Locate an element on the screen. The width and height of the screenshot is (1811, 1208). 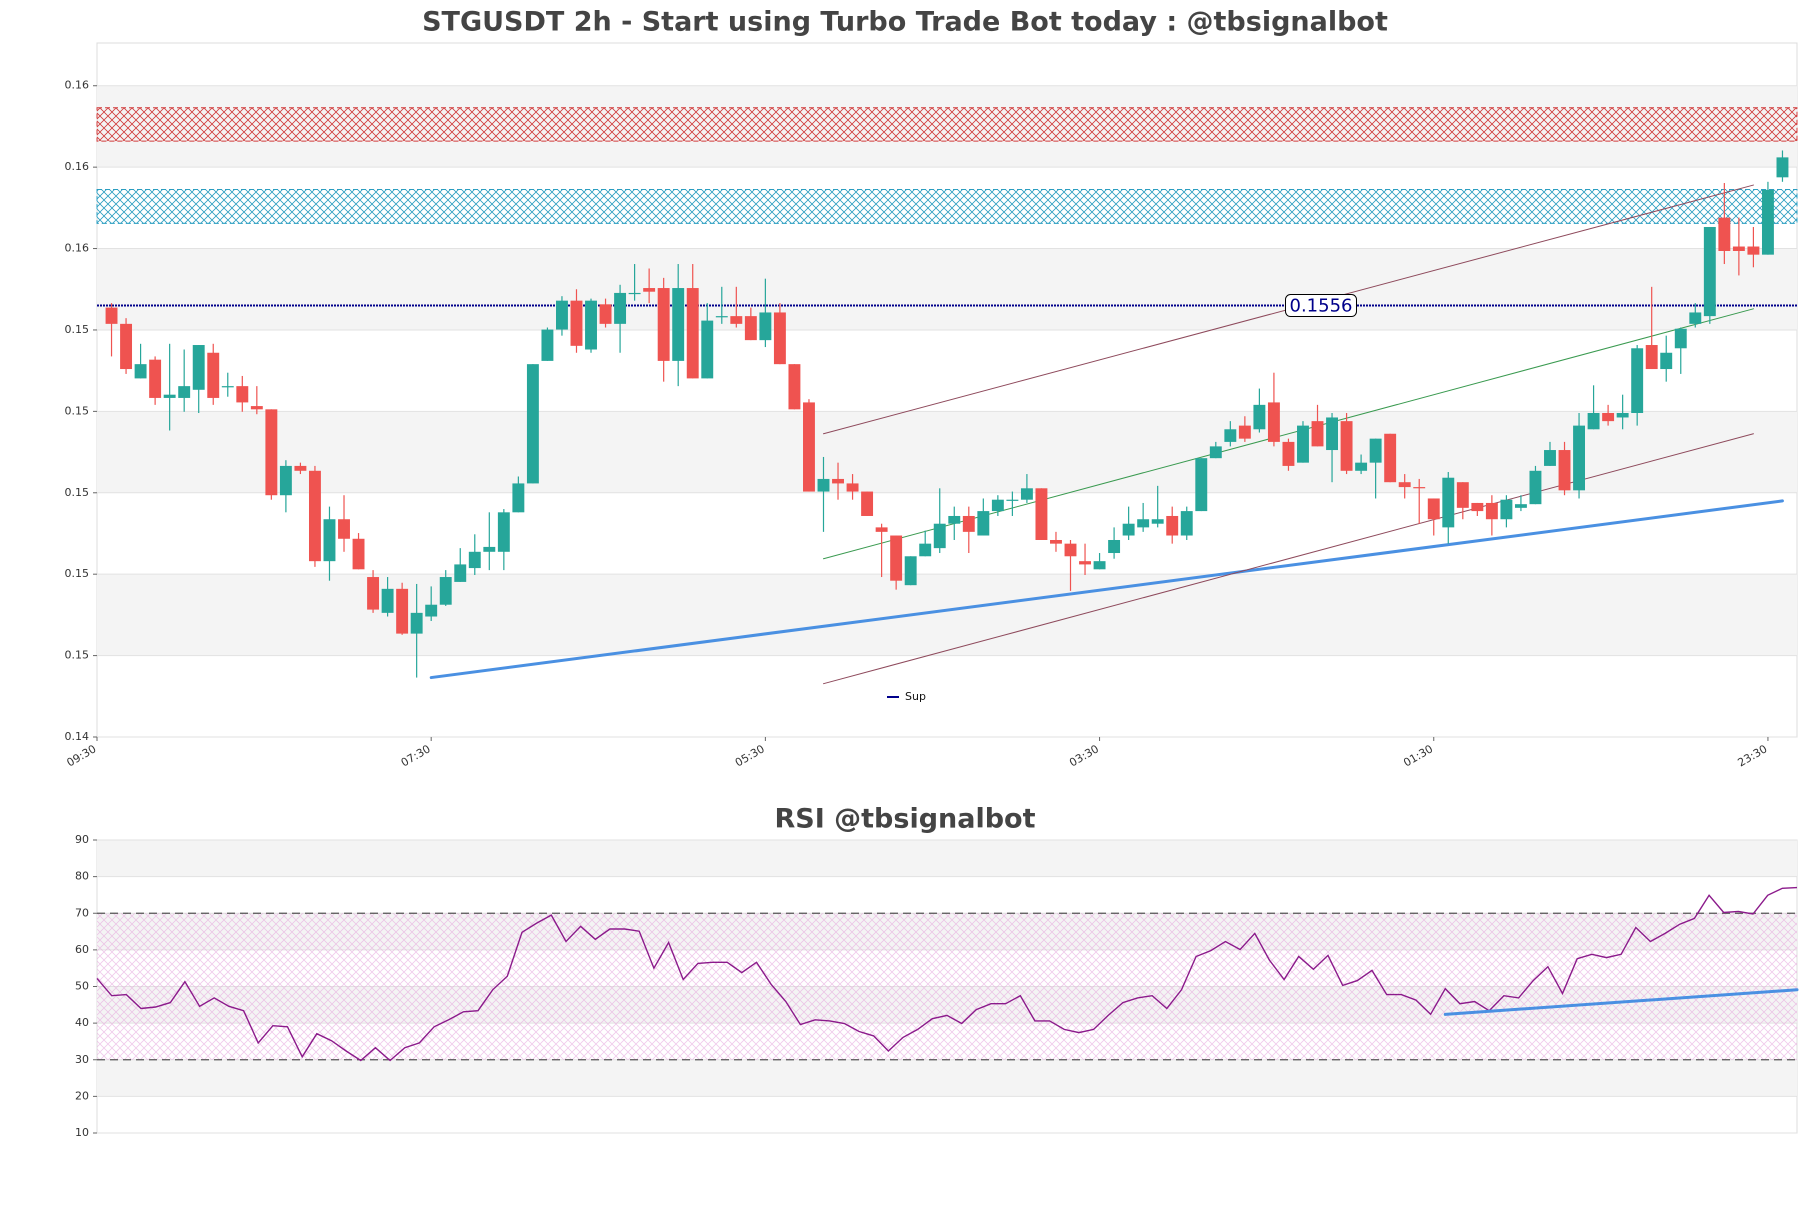
y-tick-label: 50 is located at coordinates (82, 986).